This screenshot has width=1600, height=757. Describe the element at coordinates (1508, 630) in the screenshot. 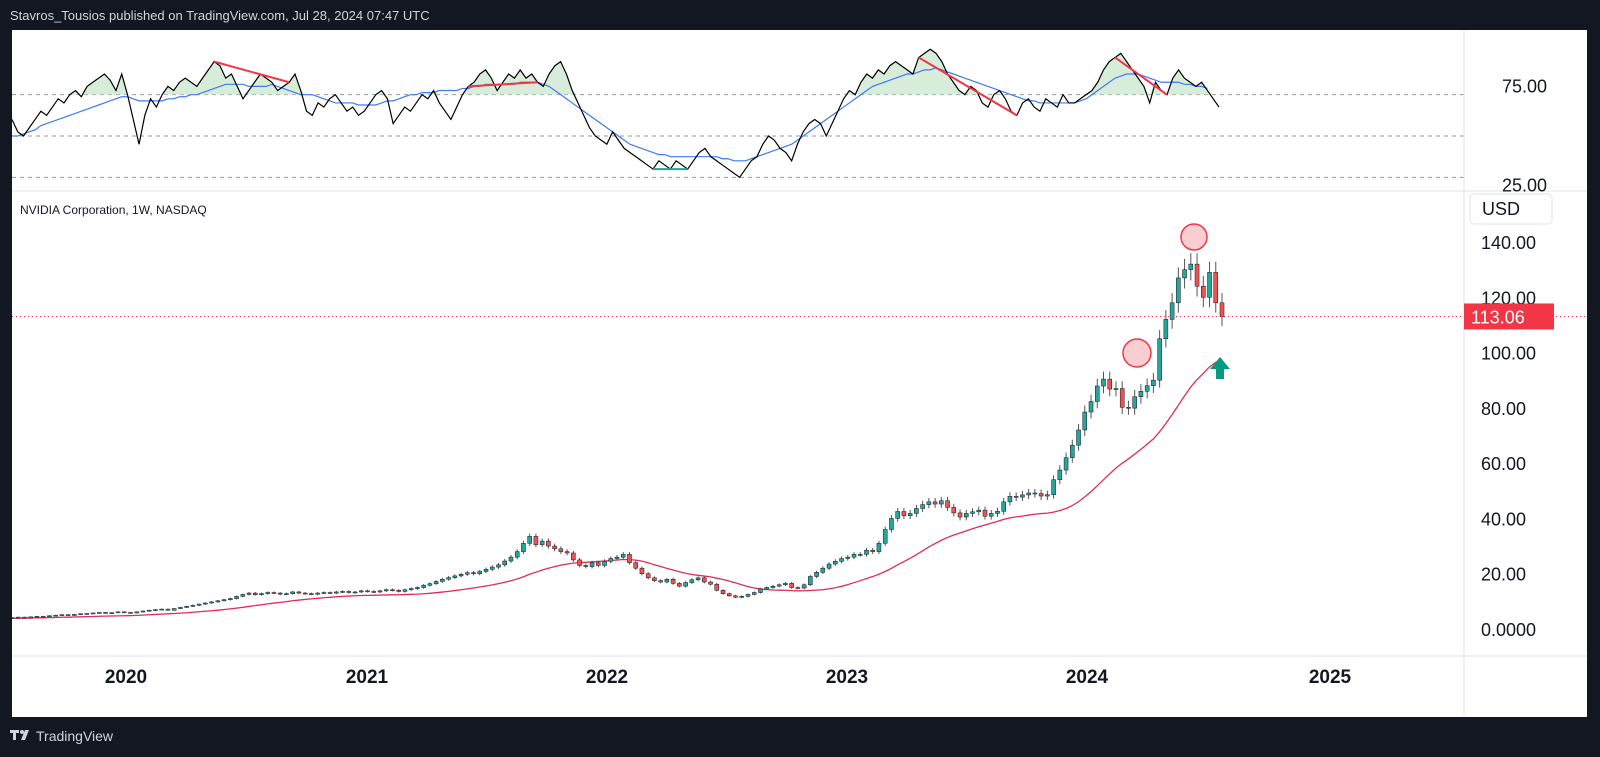

I see `price-tick-label: 0.0000` at that location.